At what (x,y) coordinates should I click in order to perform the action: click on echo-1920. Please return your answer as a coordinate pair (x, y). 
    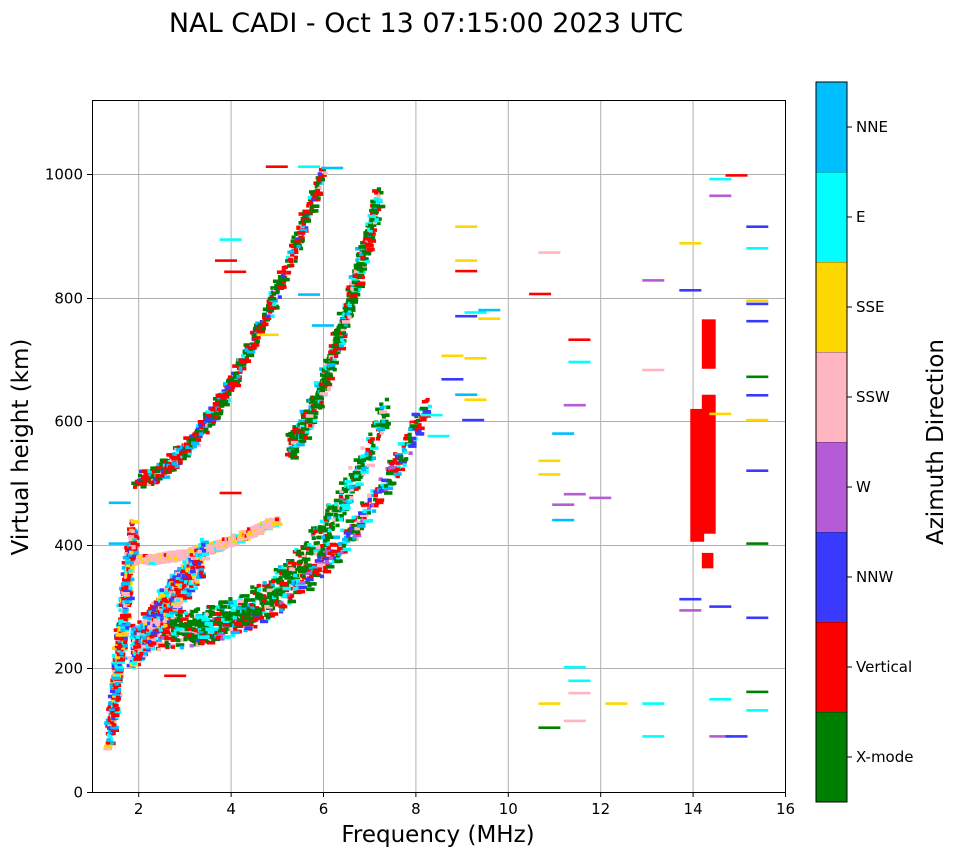
    Looking at the image, I should click on (160, 627).